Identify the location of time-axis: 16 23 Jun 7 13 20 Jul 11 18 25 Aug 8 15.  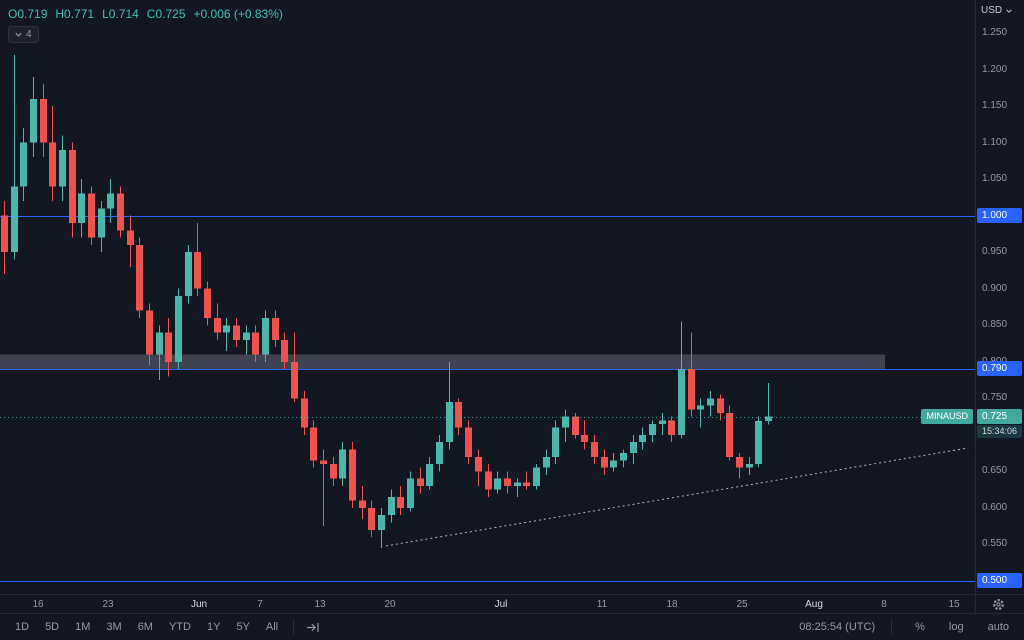
(487, 604).